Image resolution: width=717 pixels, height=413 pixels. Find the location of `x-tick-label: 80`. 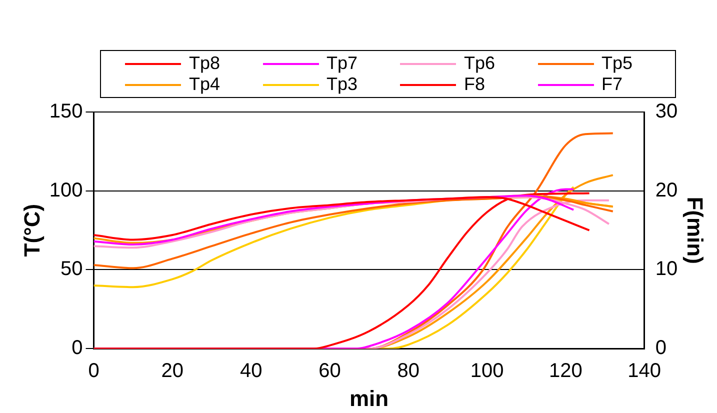

x-tick-label: 80 is located at coordinates (408, 371).